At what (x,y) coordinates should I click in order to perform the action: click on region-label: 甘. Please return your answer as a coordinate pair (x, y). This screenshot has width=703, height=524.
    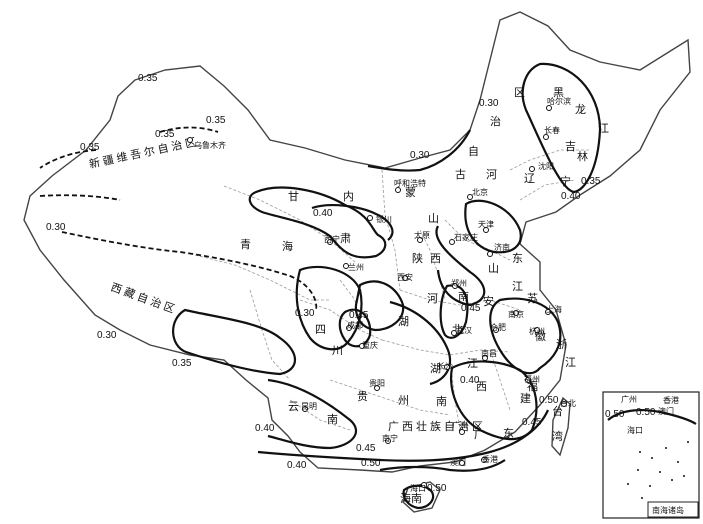
    Looking at the image, I should click on (293, 196).